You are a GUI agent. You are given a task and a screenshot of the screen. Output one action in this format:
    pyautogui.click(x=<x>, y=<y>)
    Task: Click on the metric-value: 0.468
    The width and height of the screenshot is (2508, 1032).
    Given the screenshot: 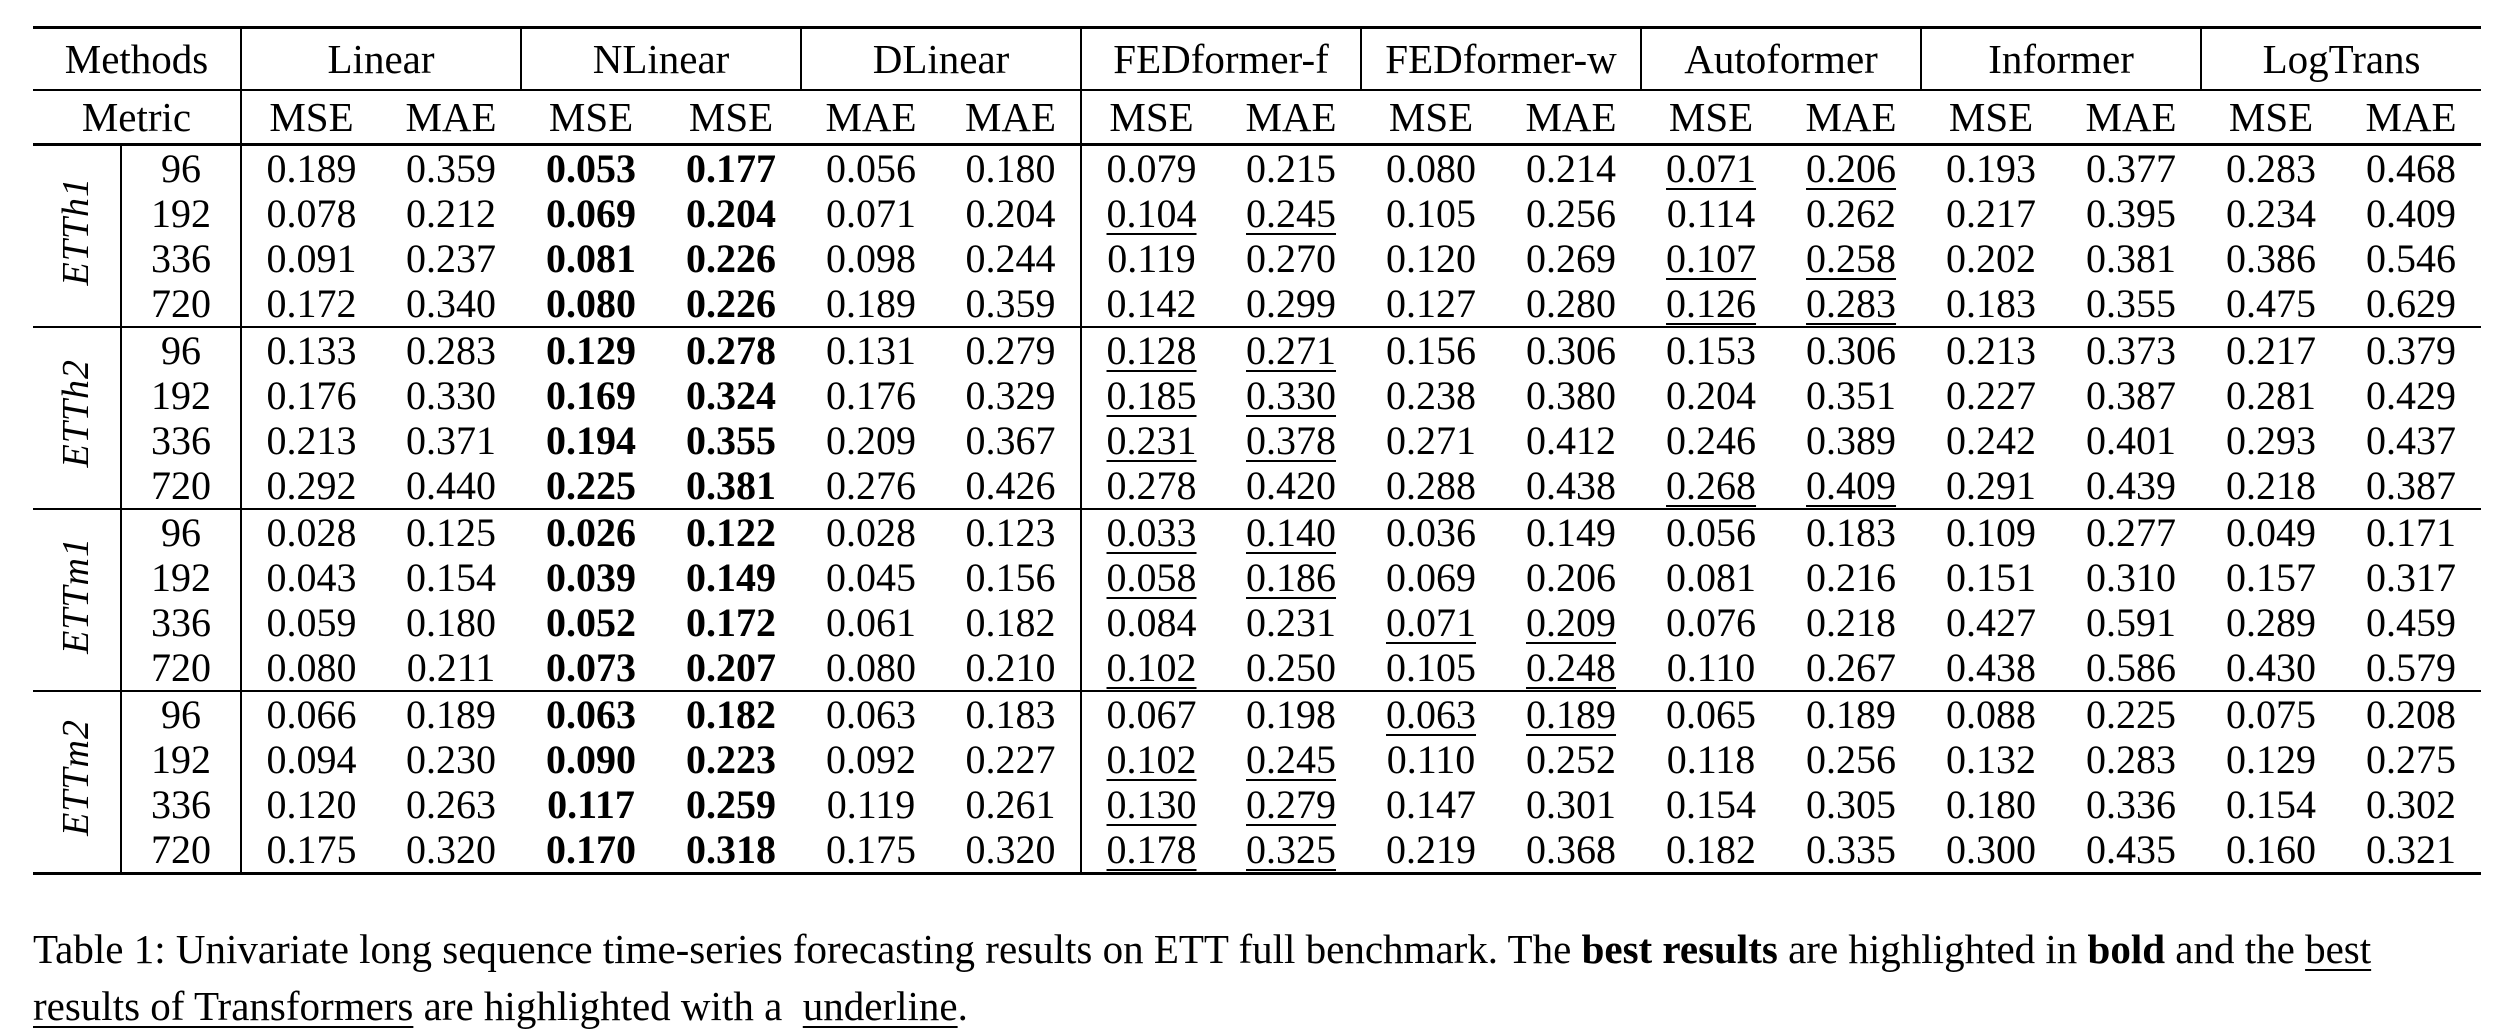 What is the action you would take?
    pyautogui.click(x=2411, y=168)
    